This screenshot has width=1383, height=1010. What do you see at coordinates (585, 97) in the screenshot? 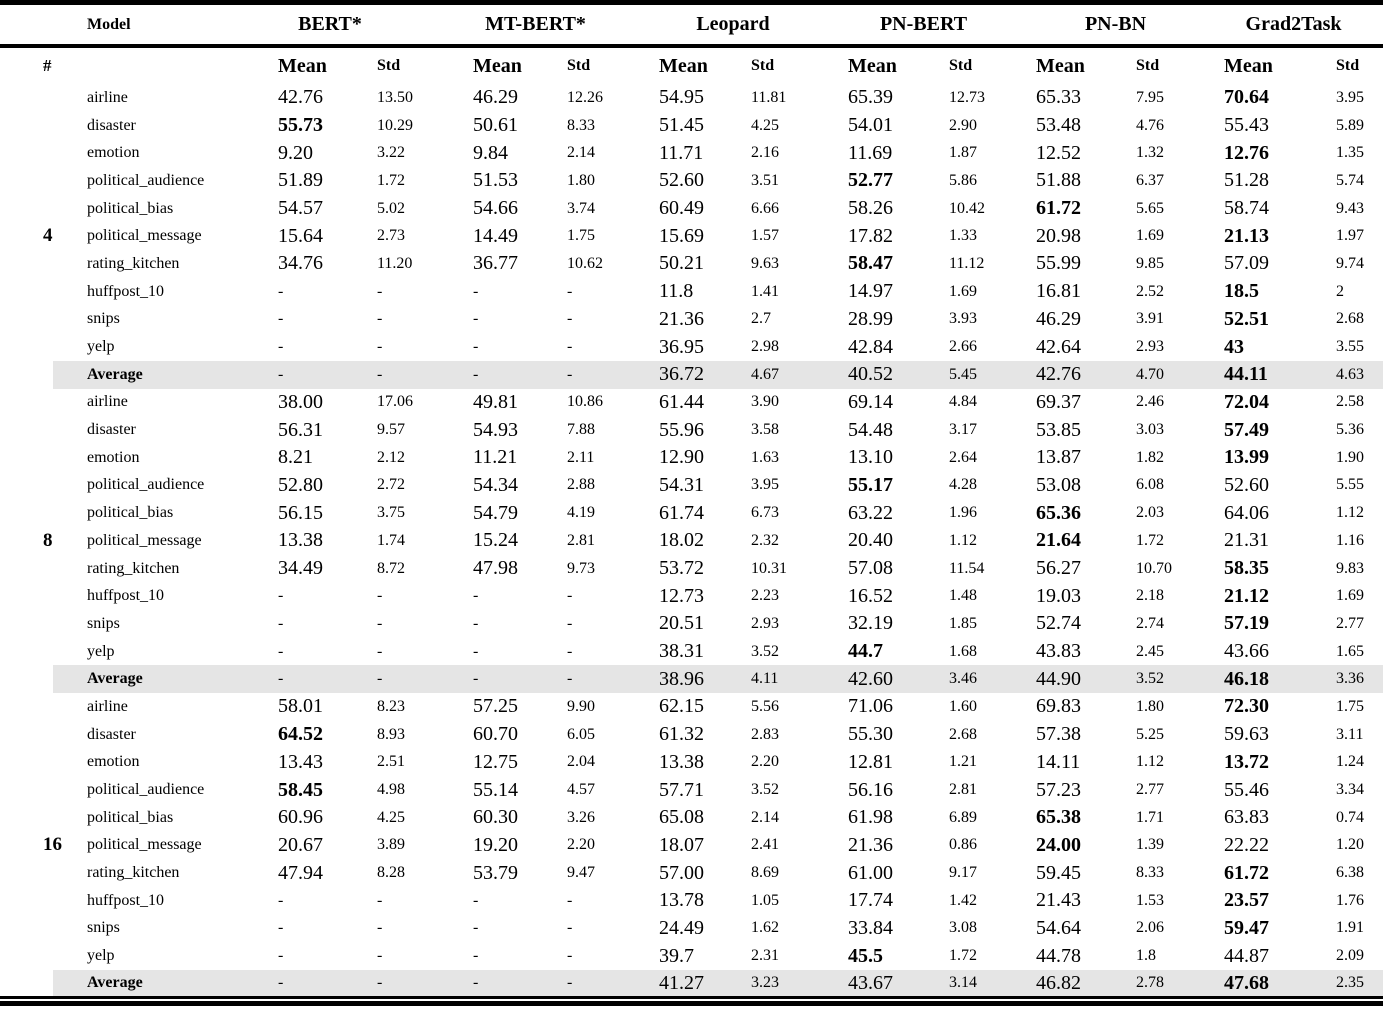
I see `std-cell: 12.26` at bounding box center [585, 97].